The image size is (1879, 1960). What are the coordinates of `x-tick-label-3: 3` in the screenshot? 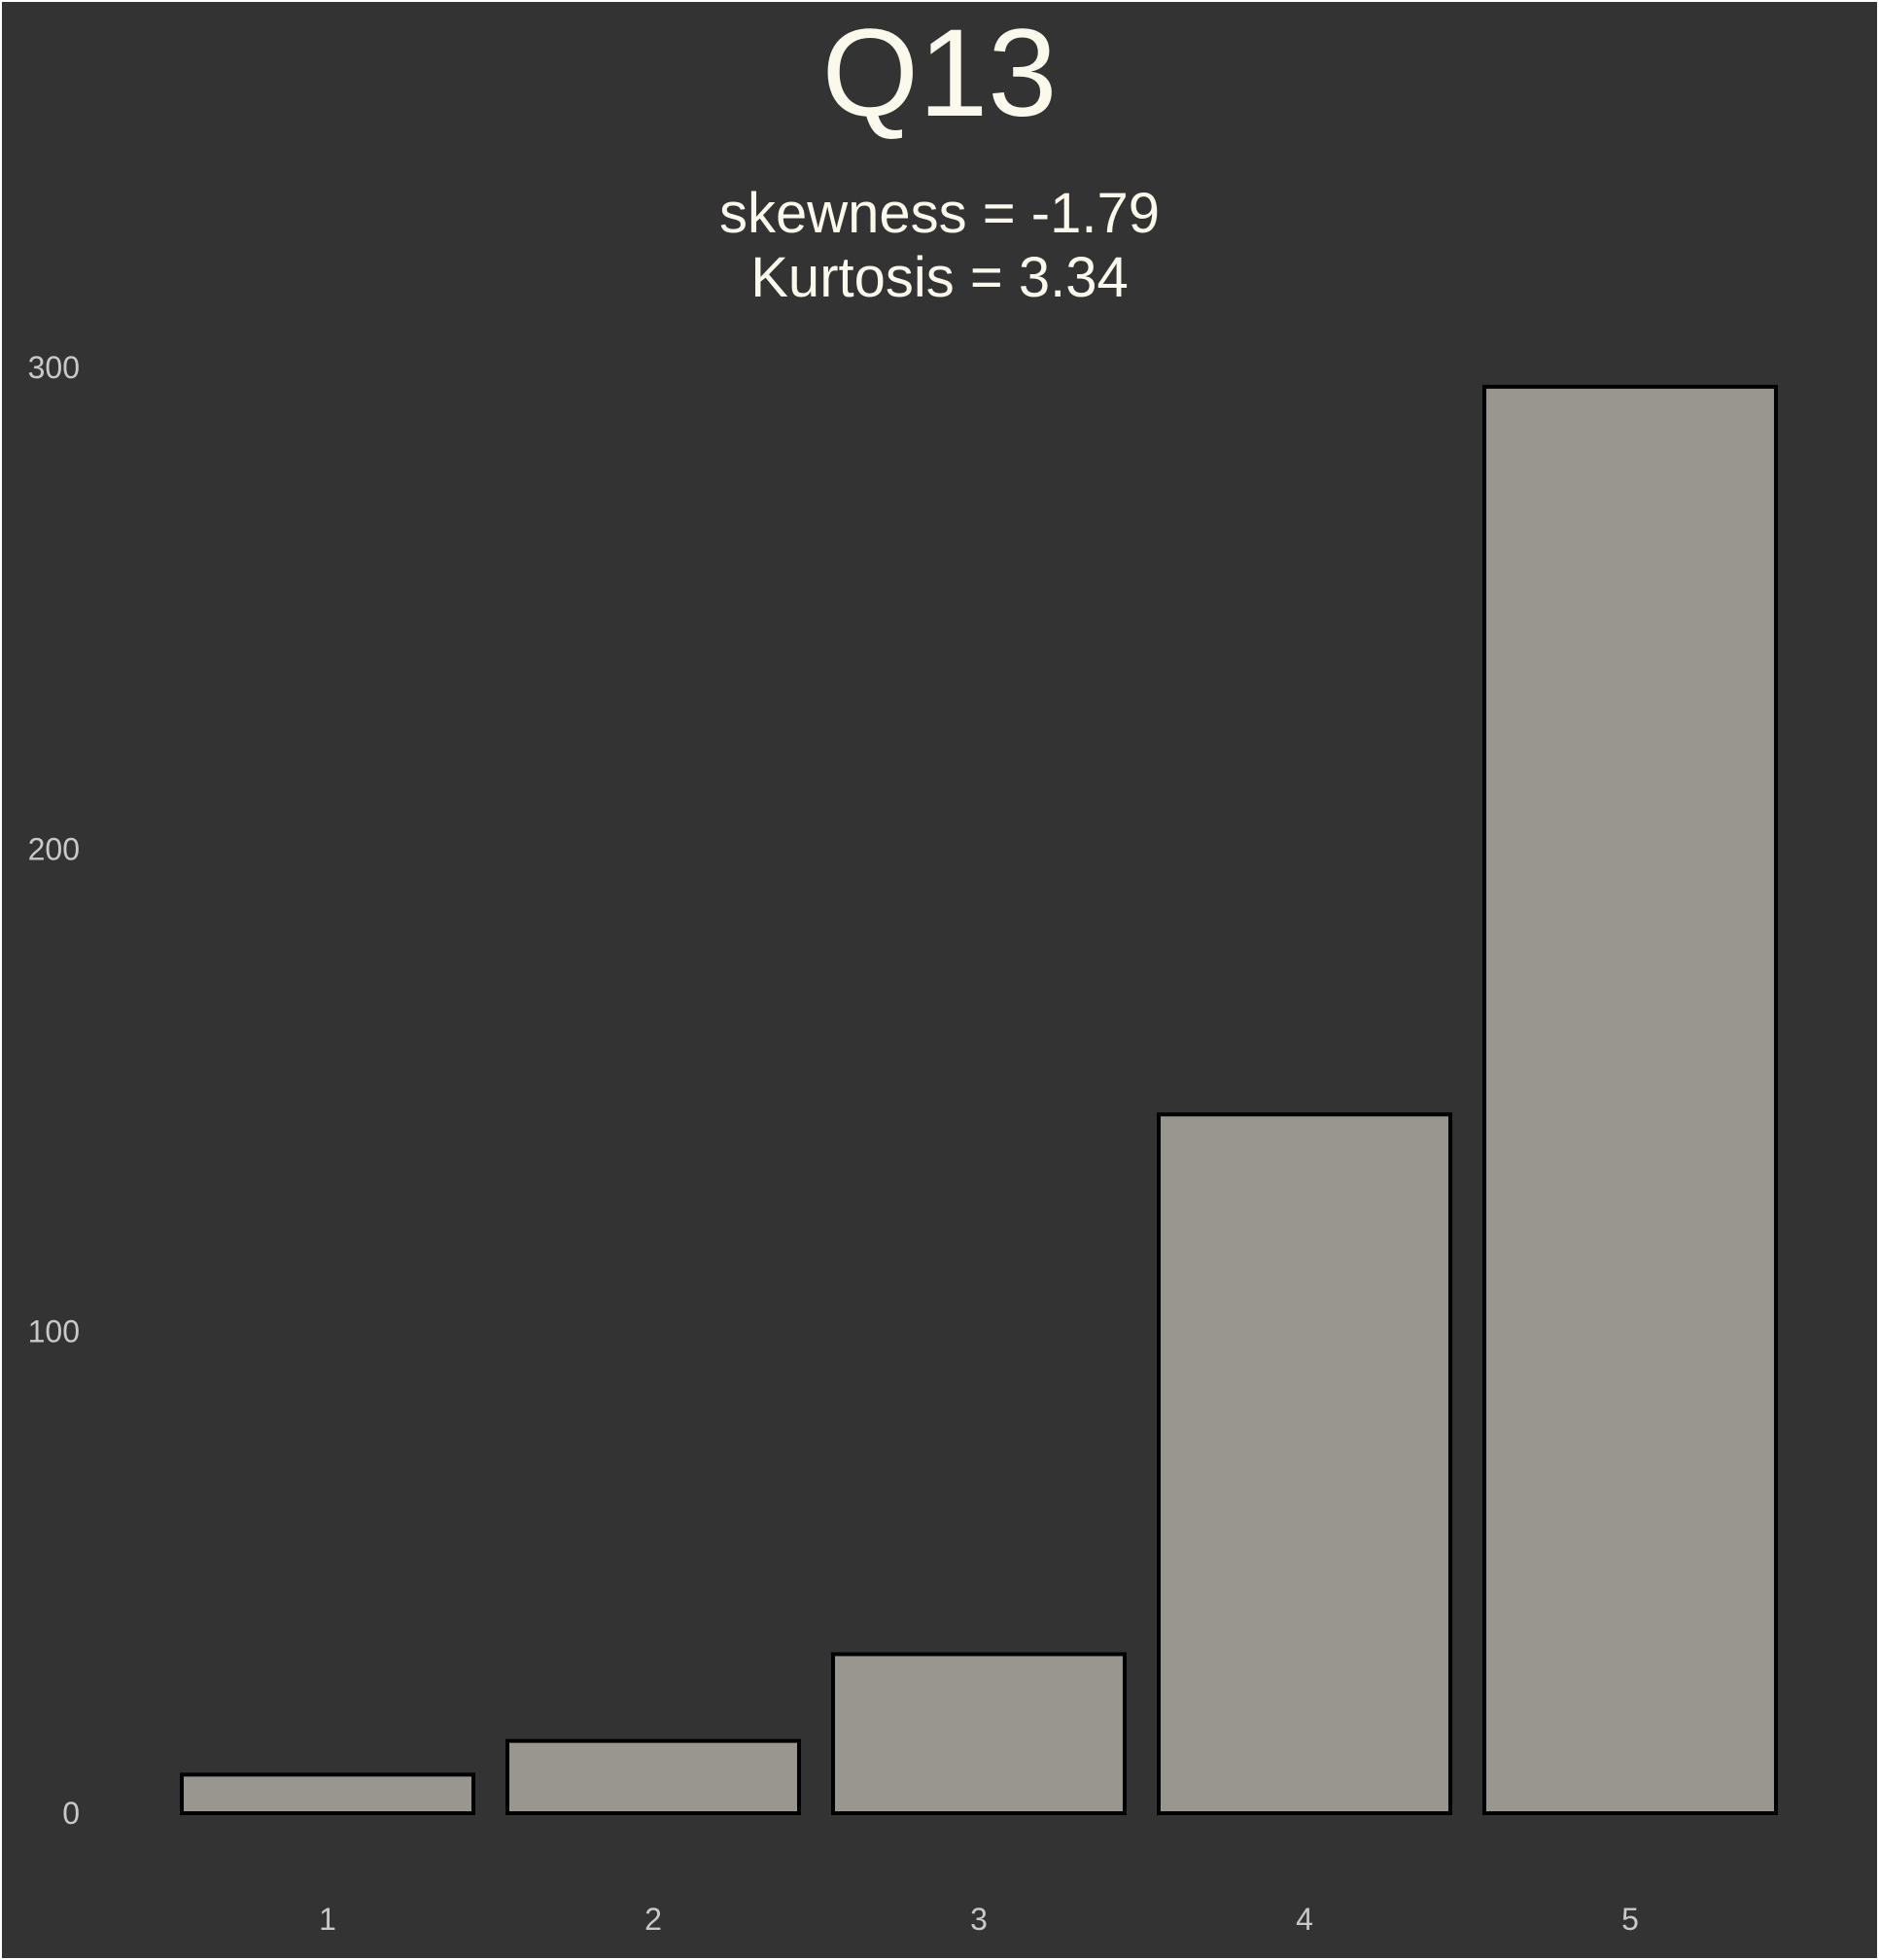 It's located at (979, 1919).